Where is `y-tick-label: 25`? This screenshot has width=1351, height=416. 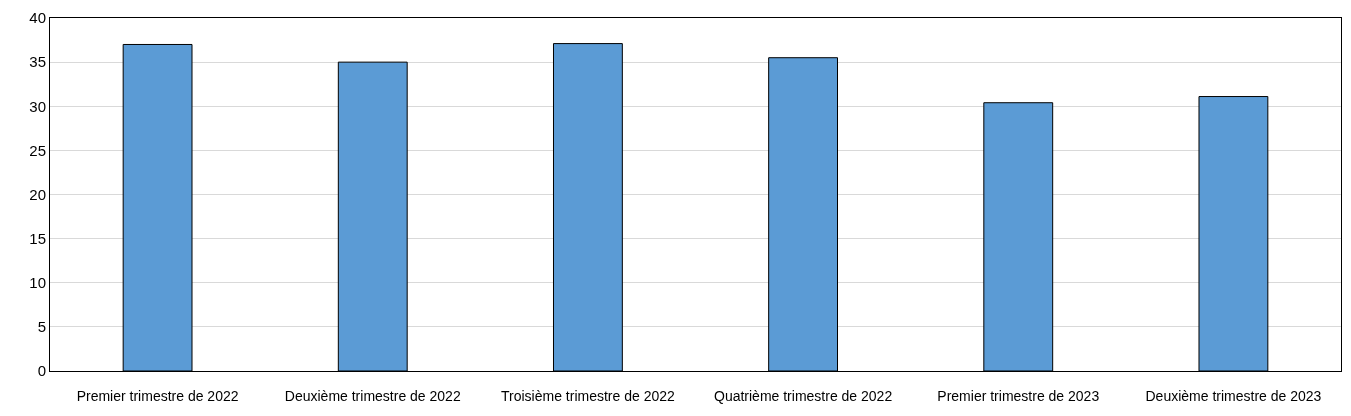 y-tick-label: 25 is located at coordinates (37, 150).